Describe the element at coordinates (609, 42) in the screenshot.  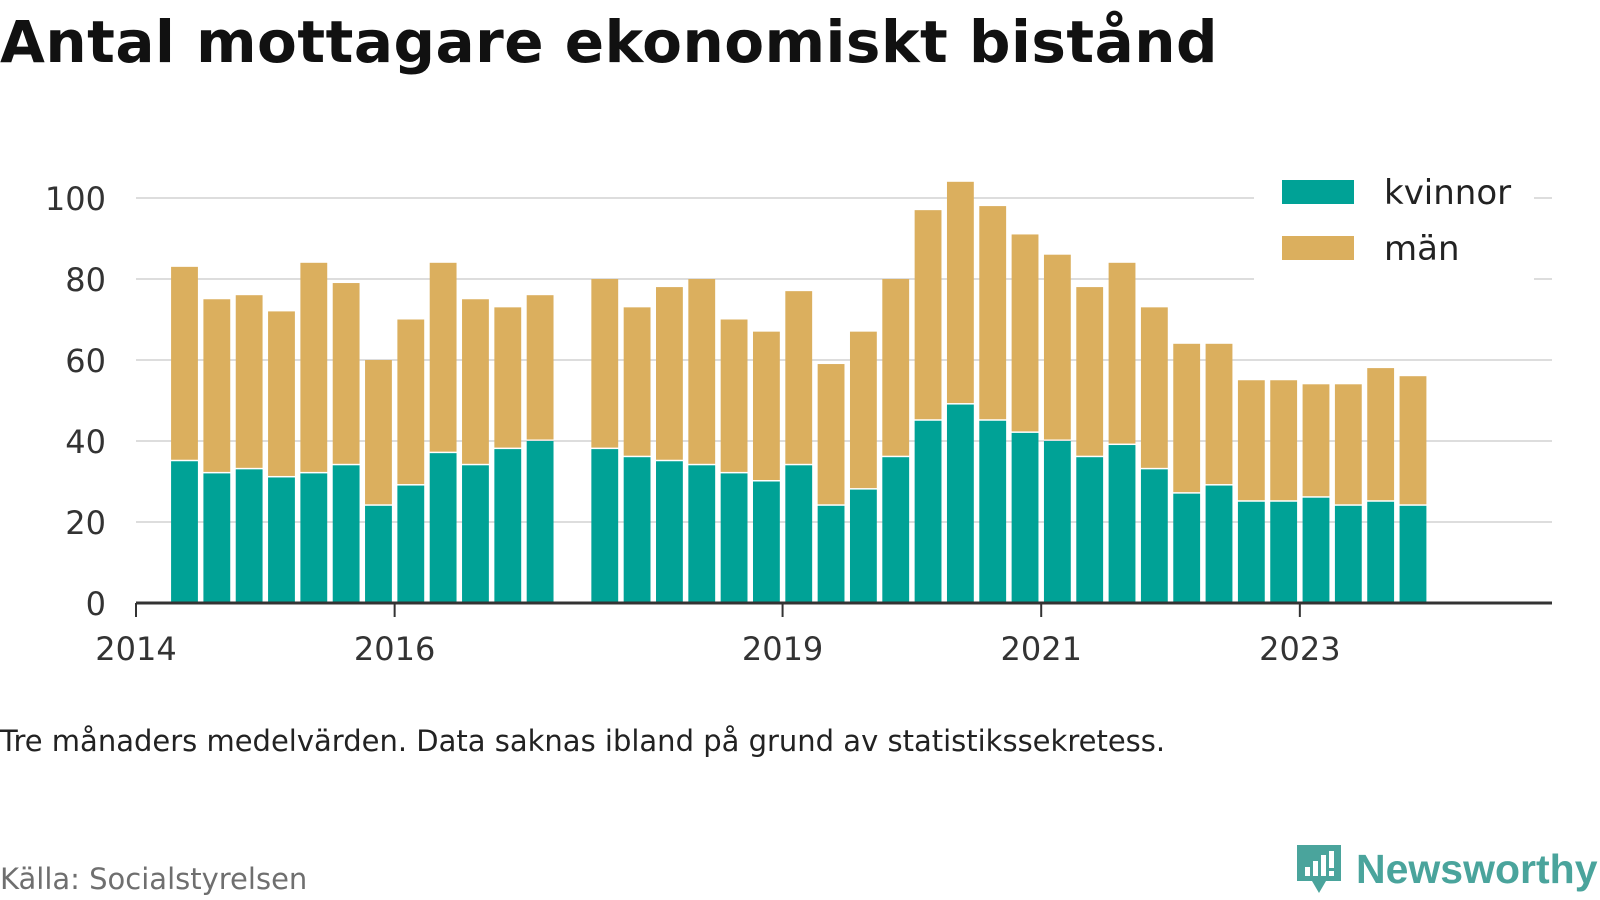
I see `chart-title: Antal mottagare ekonomiskt bistånd` at that location.